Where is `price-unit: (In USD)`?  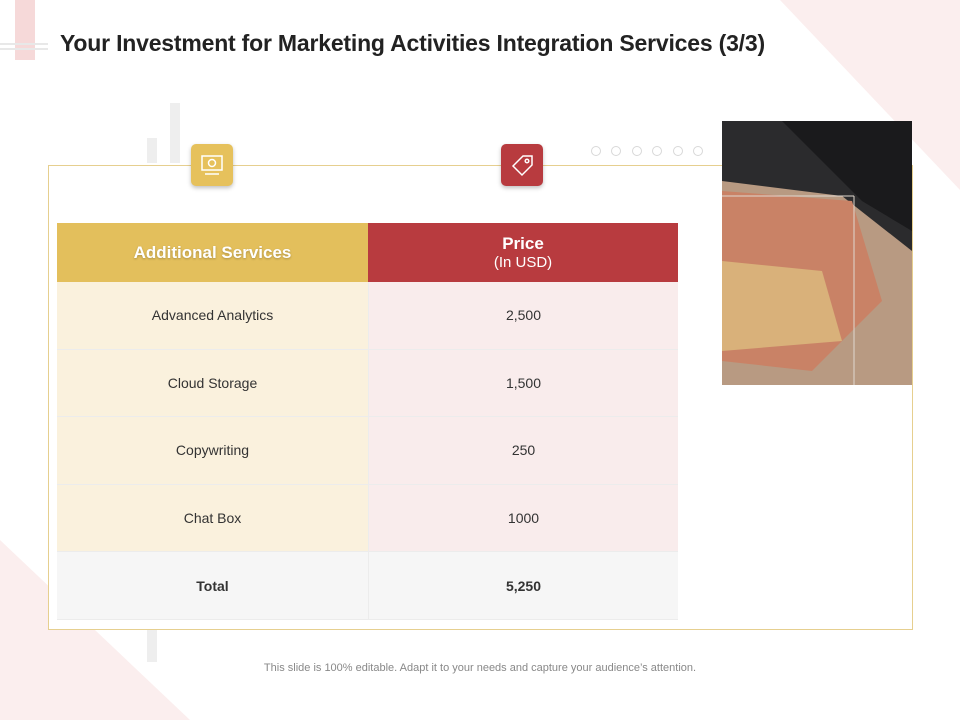 price-unit: (In USD) is located at coordinates (523, 262).